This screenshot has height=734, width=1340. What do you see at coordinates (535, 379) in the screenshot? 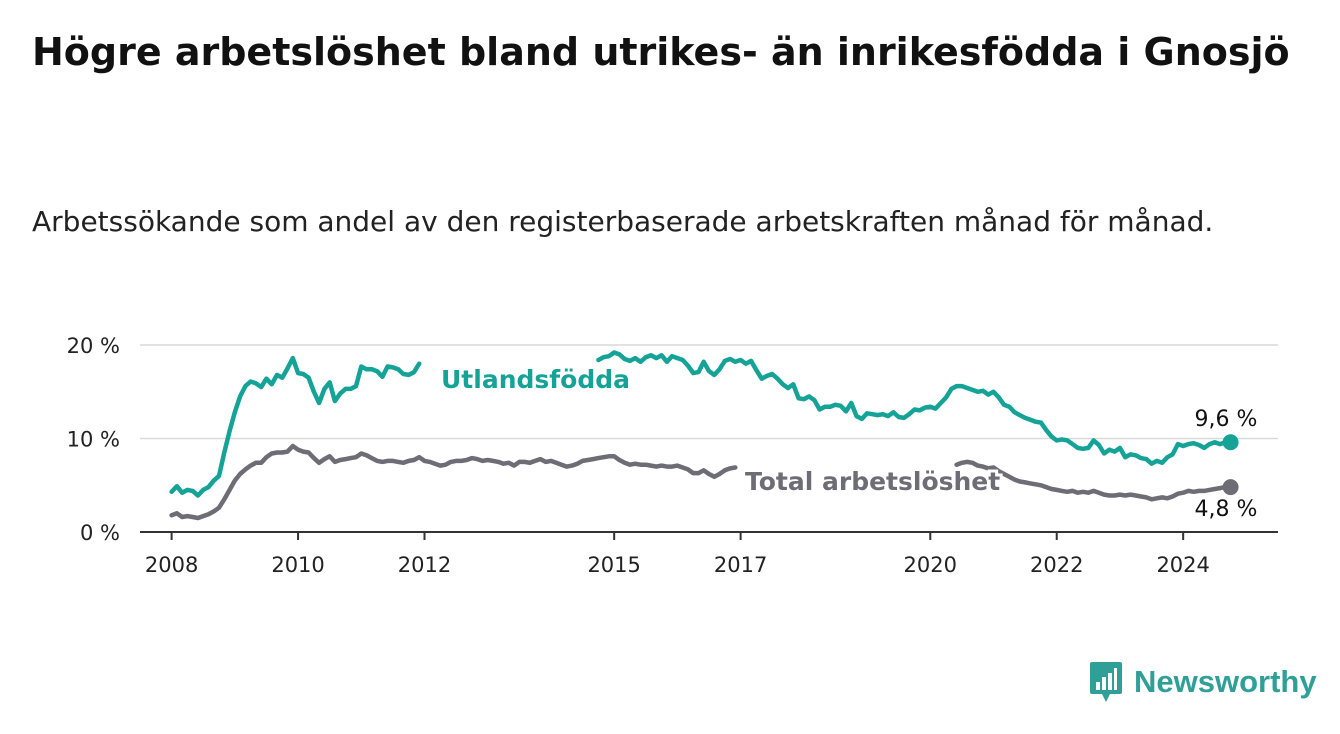
I see `series-name-label: Utlandsfödda` at bounding box center [535, 379].